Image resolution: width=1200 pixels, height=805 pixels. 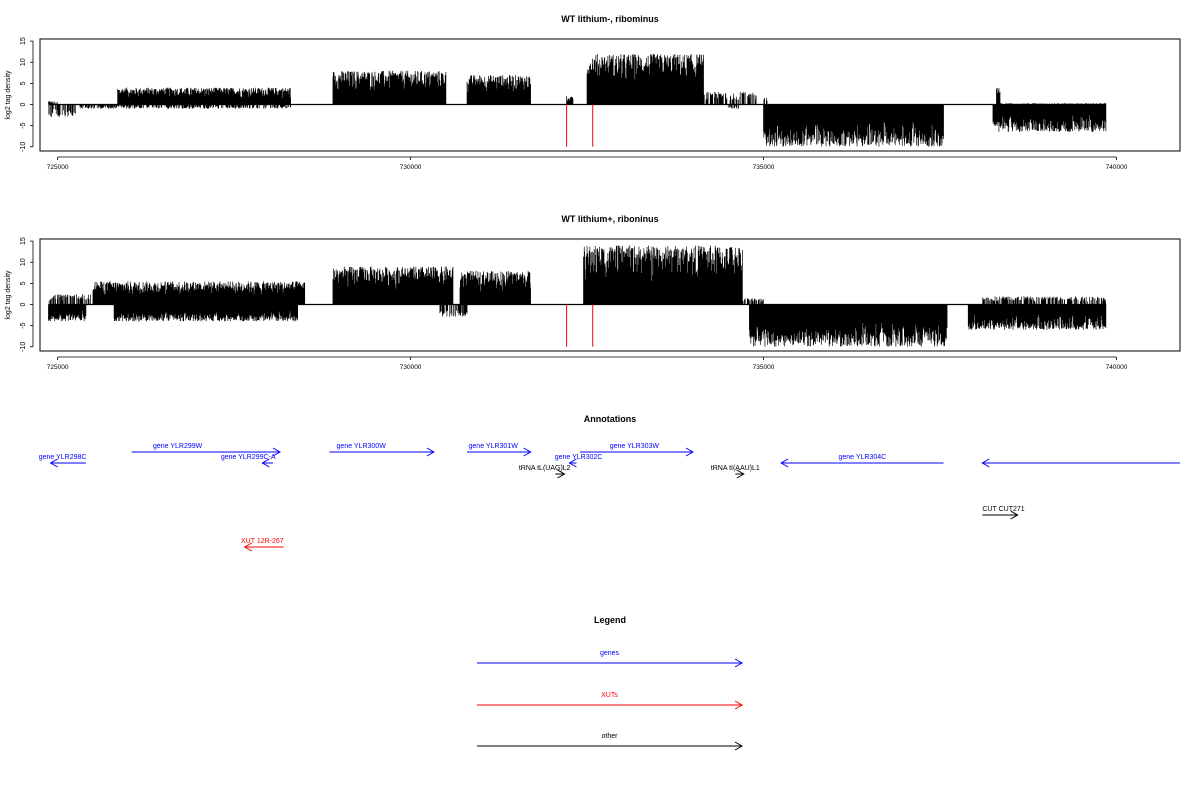 What do you see at coordinates (262, 545) in the screenshot?
I see `annotation-feature: XUT 12R-267` at bounding box center [262, 545].